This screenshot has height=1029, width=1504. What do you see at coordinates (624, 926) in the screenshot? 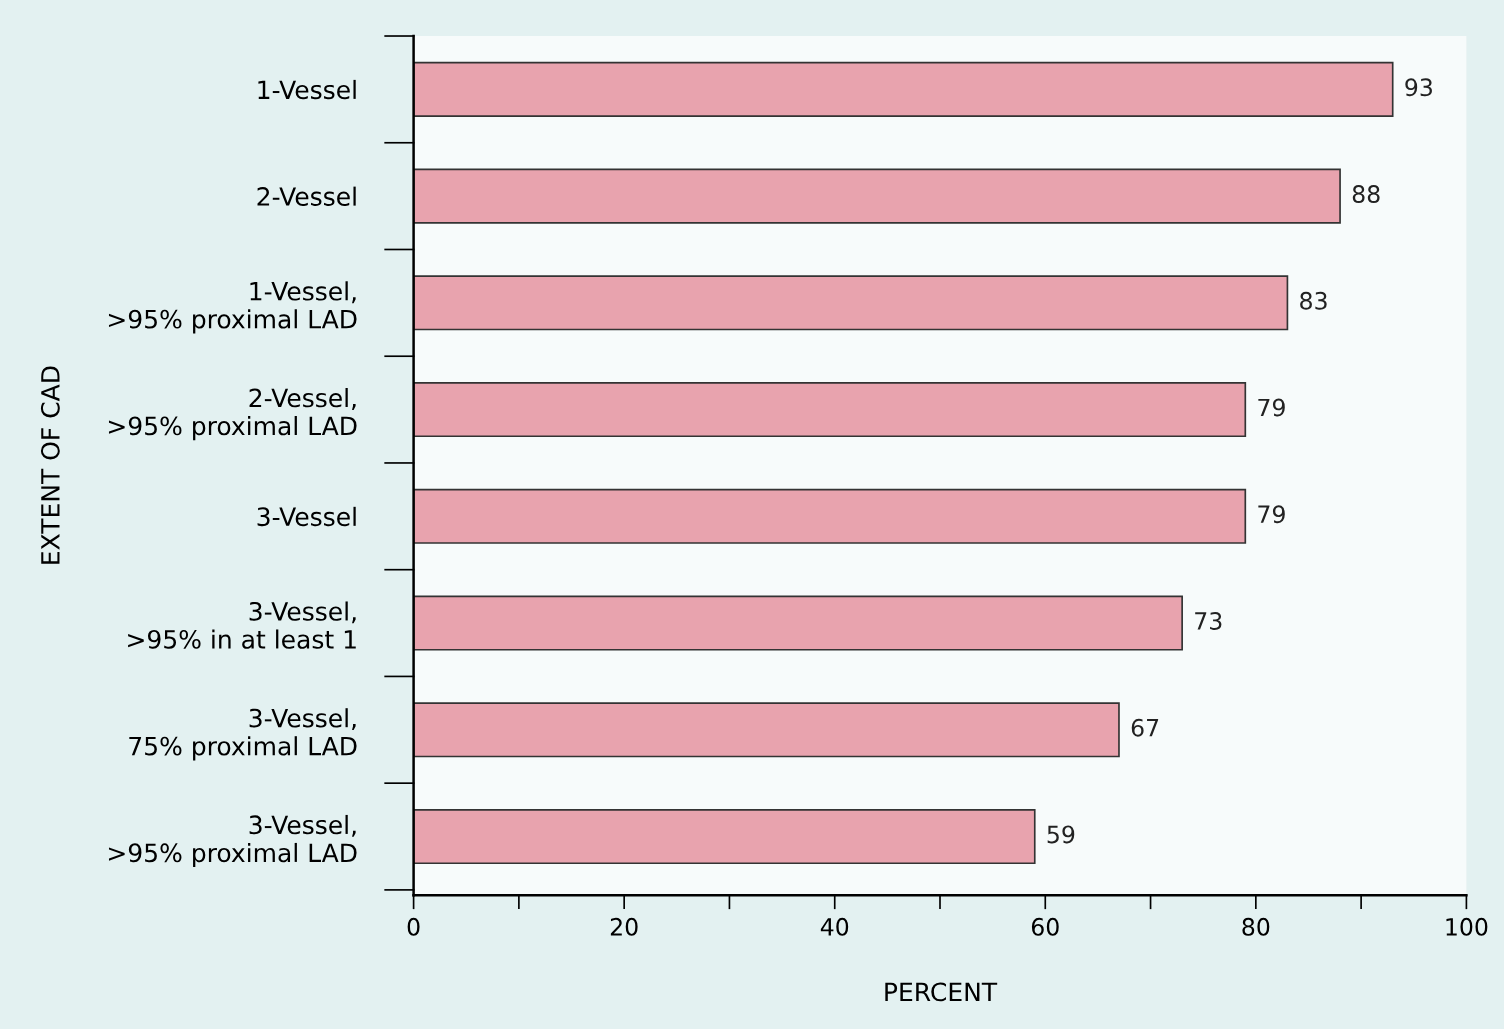
I see `x-tick-label: 20` at bounding box center [624, 926].